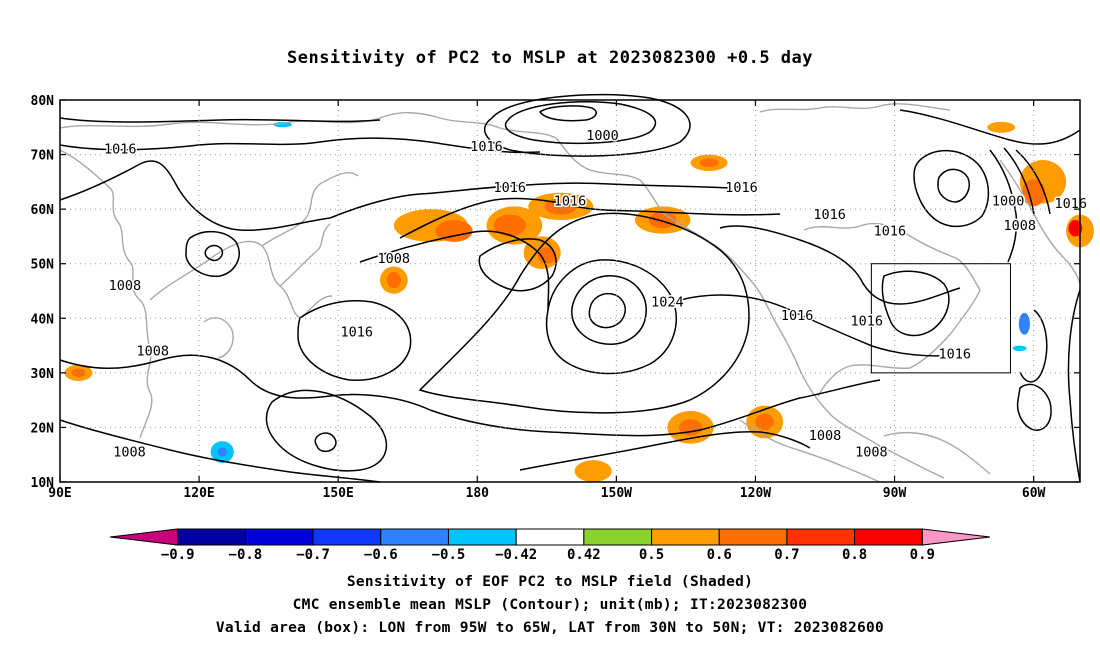  What do you see at coordinates (940, 318) in the screenshot?
I see `valid-area-box` at bounding box center [940, 318].